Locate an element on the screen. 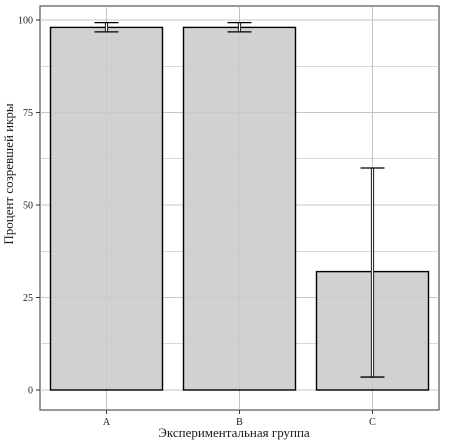  y-axis-title: Процент созревшей икры is located at coordinates (8, 174).